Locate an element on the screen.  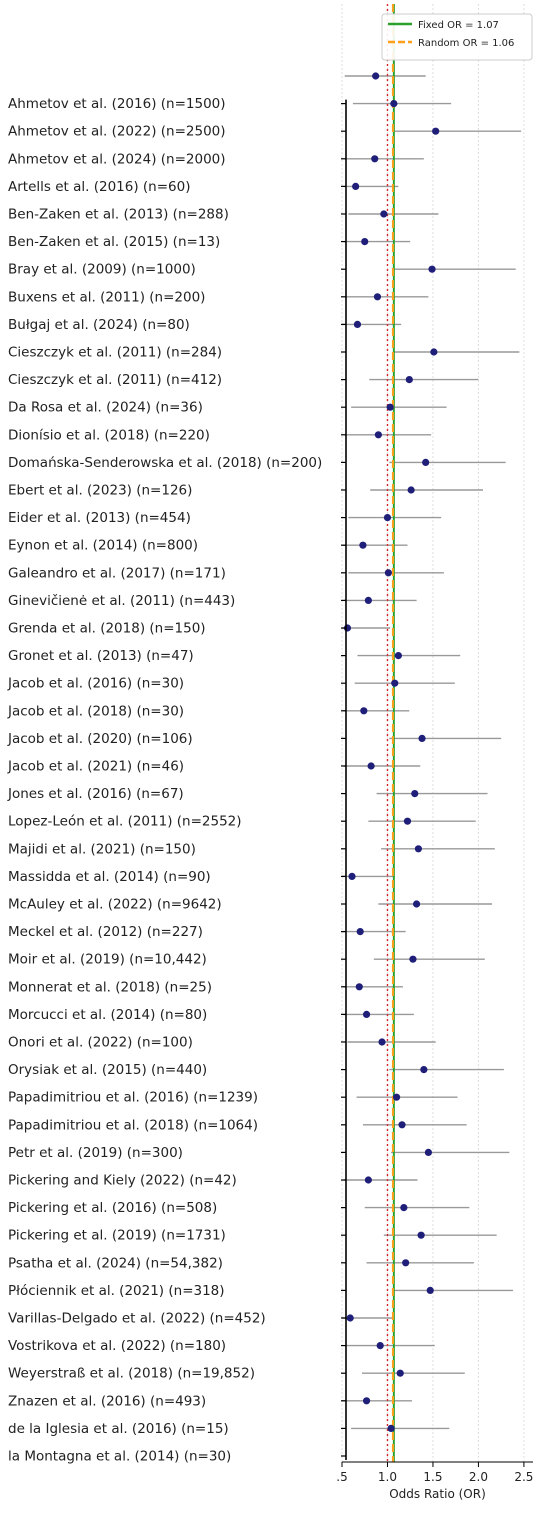
study-label: Ebert et al. (2023) (n=126) is located at coordinates (100, 491).